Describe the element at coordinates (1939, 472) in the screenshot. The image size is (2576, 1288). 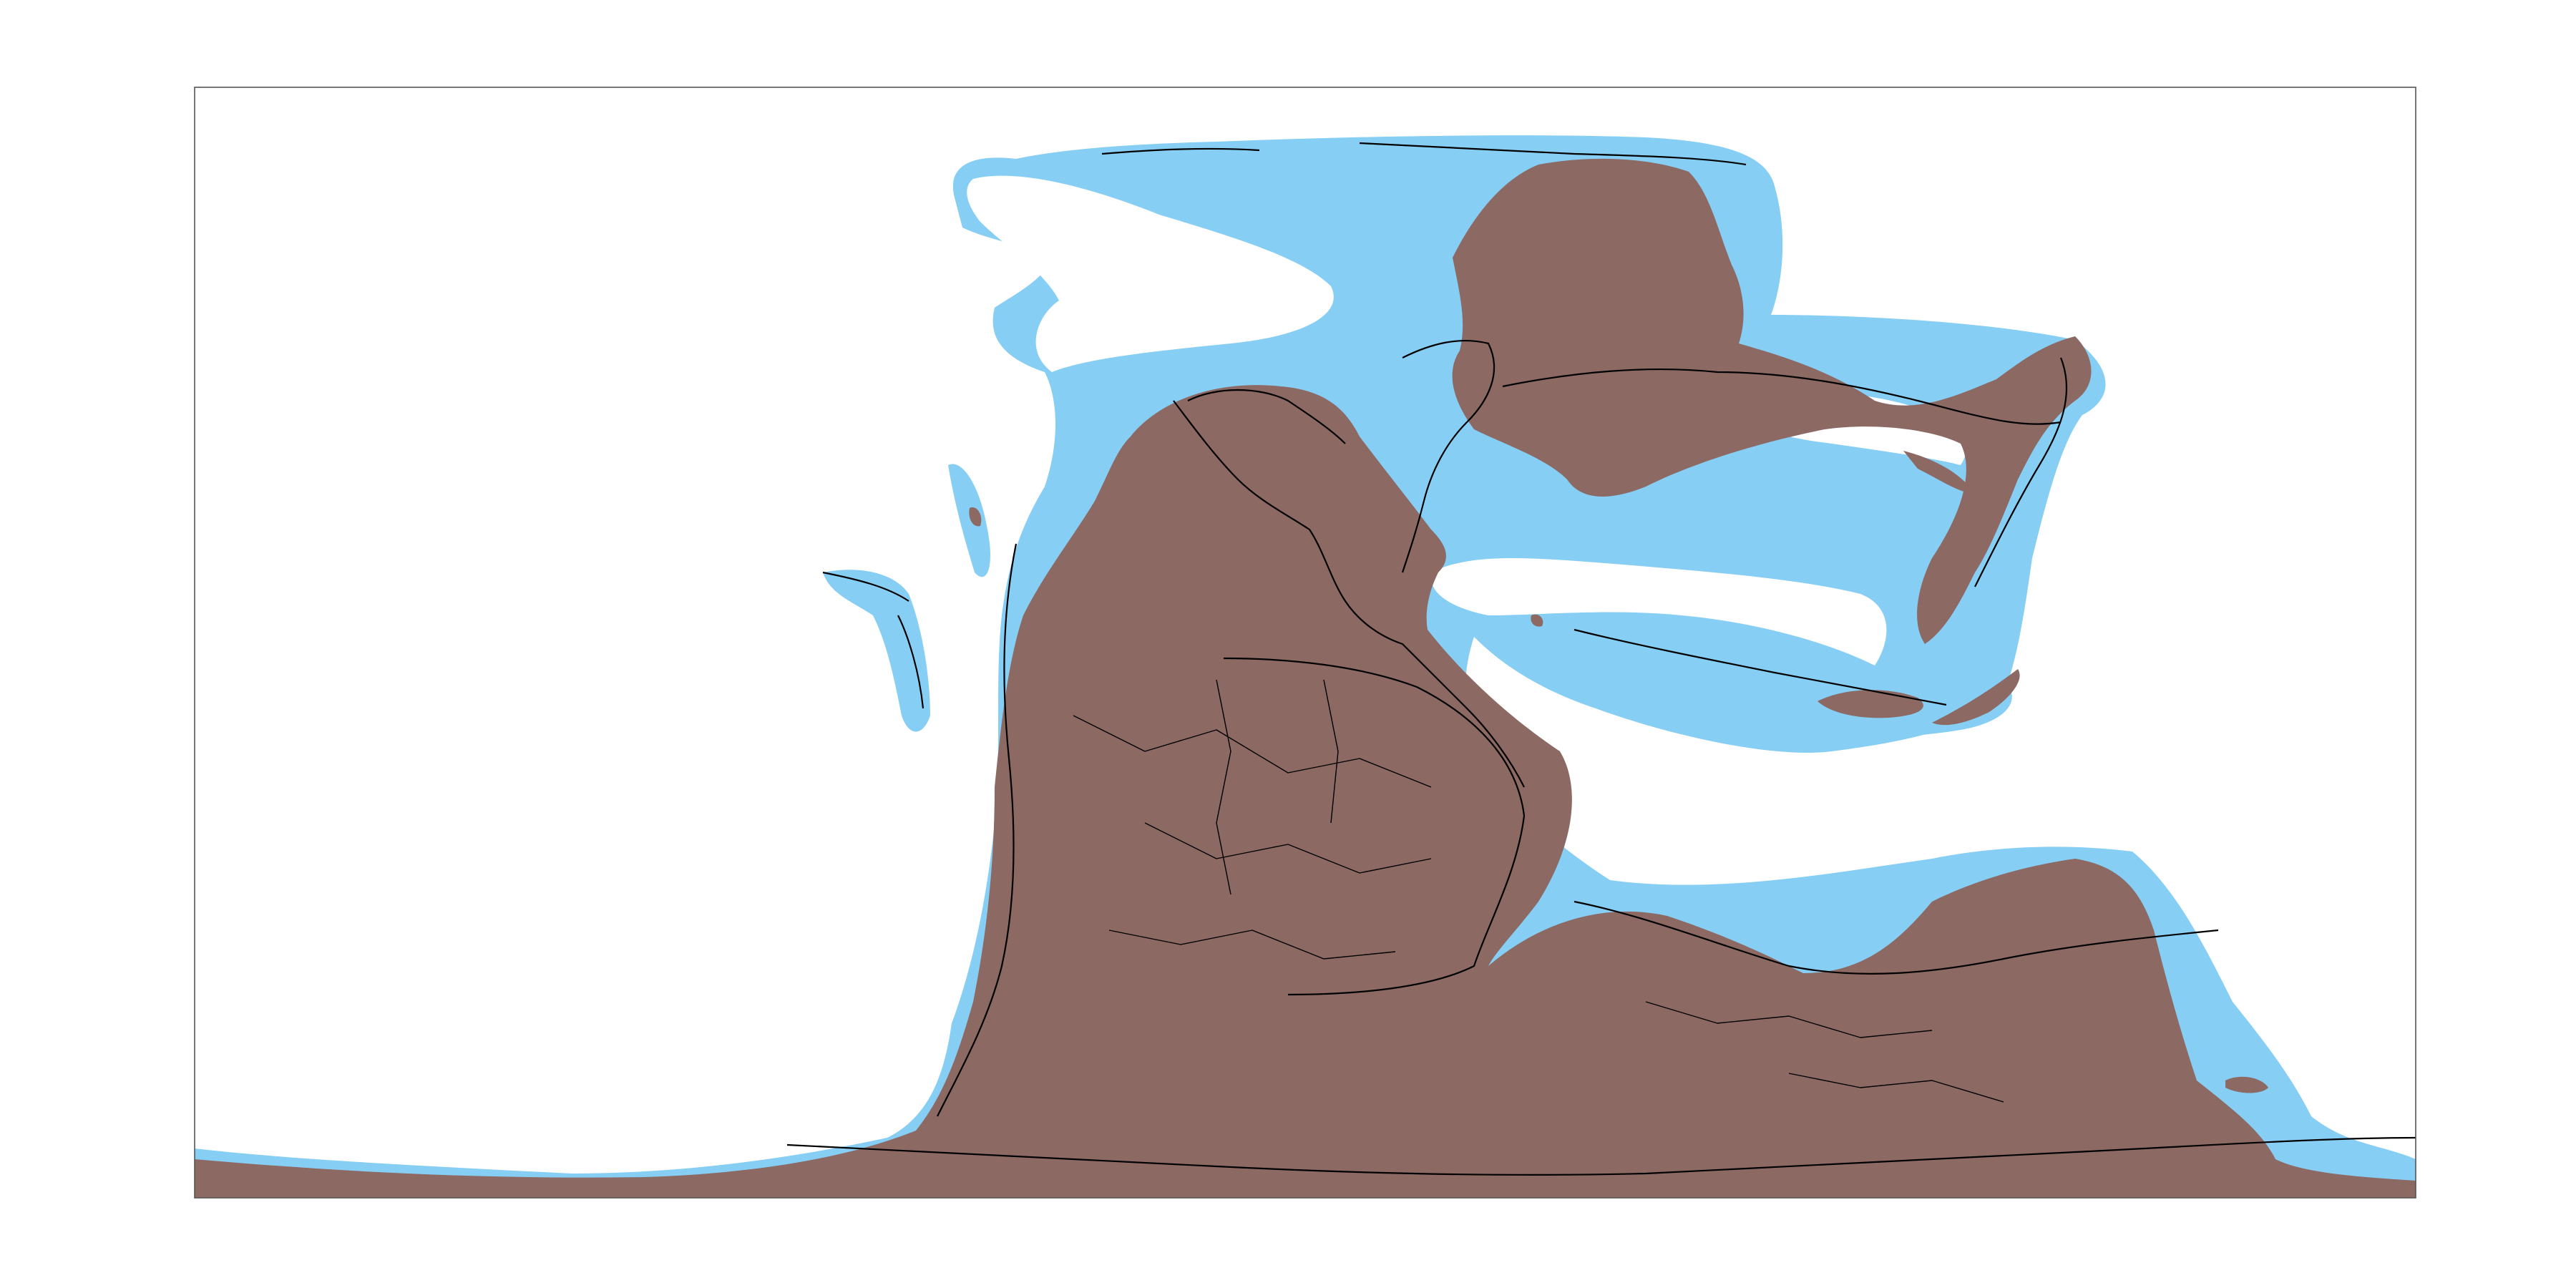
I see `land-island-east-curve` at that location.